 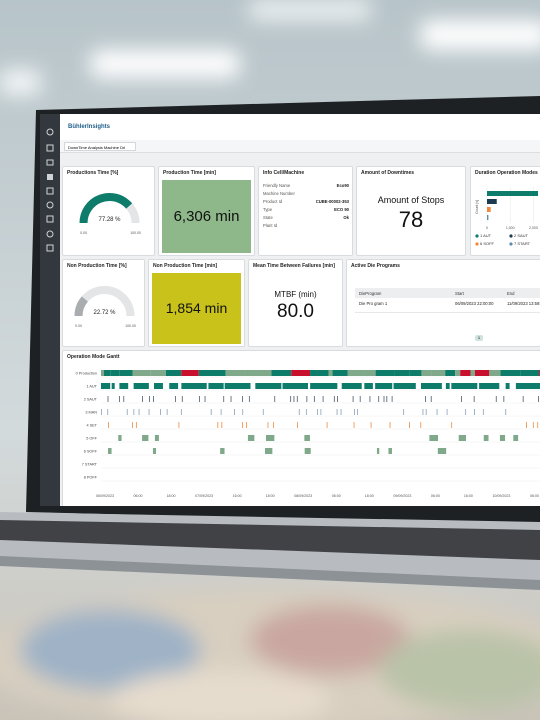 What do you see at coordinates (488, 217) in the screenshot?
I see `bar` at bounding box center [488, 217].